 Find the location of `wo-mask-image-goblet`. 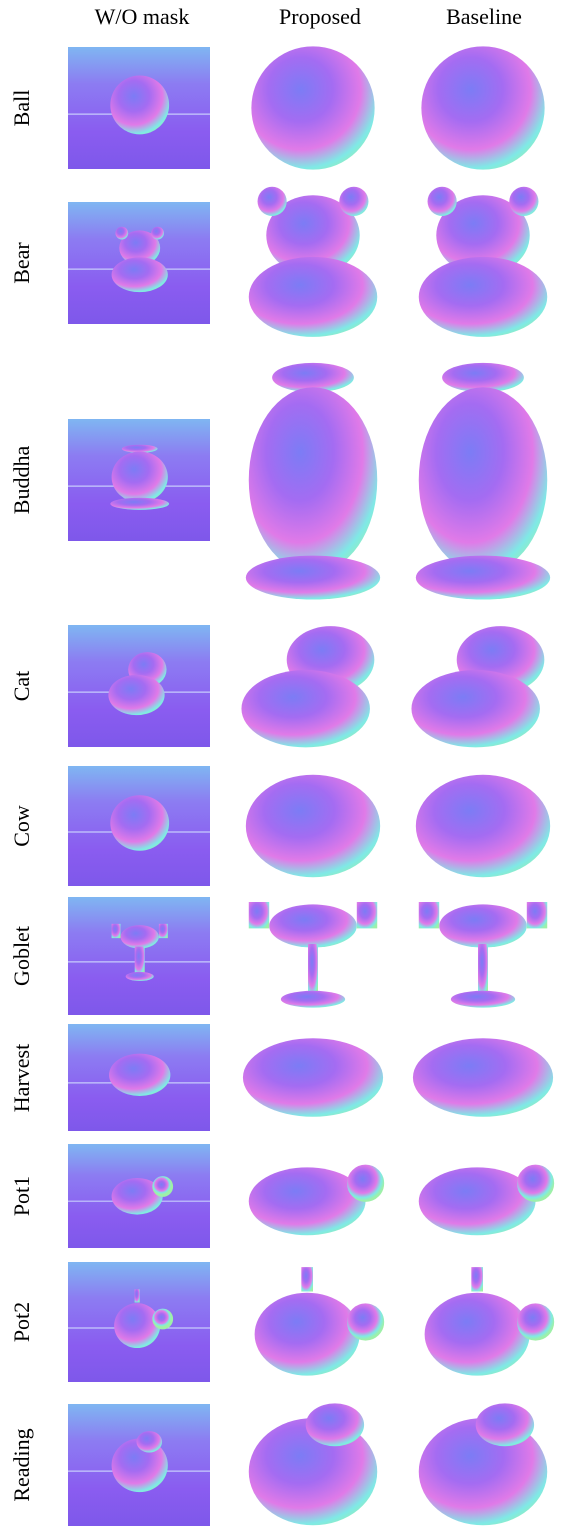

wo-mask-image-goblet is located at coordinates (139, 956).